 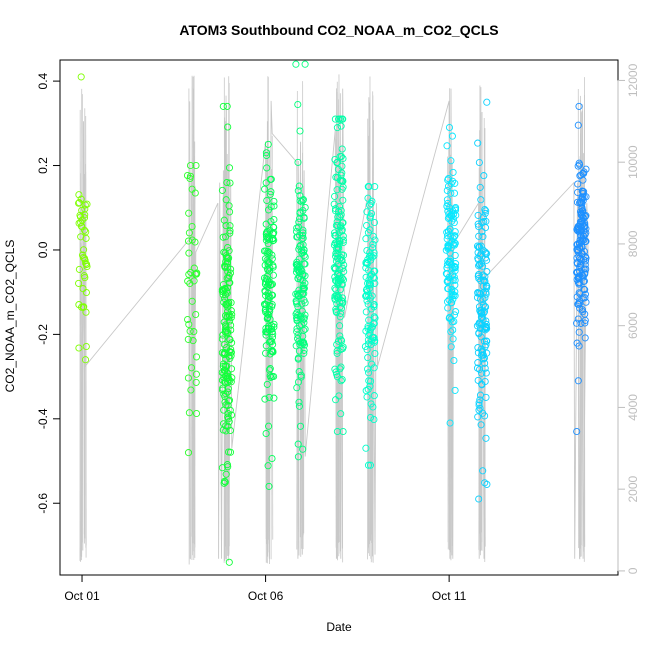 What do you see at coordinates (628, 318) in the screenshot?
I see `y-axis-right: 0 2000 4000 6000 8000 10000 12000` at bounding box center [628, 318].